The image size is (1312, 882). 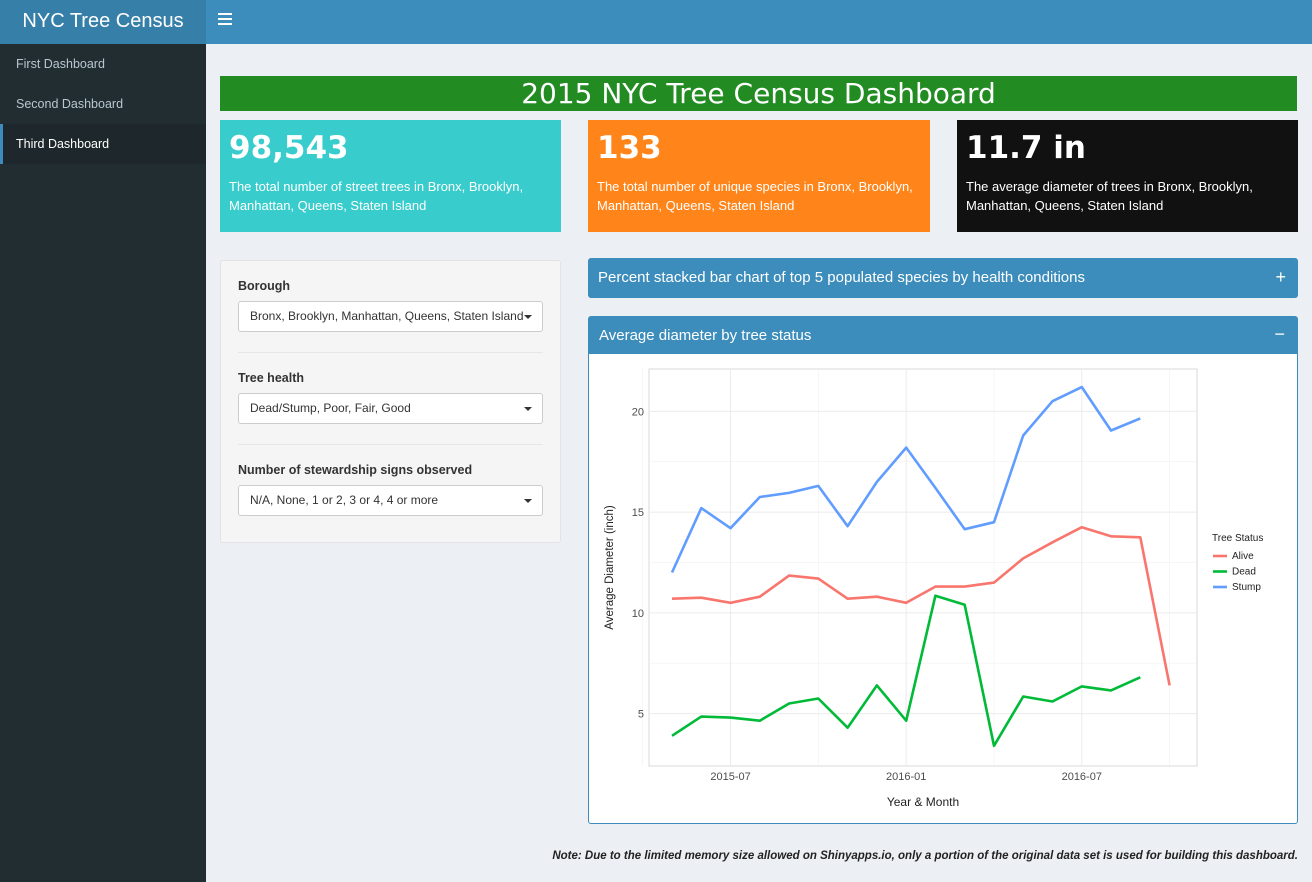 I want to click on filter-tree-health: Tree health Dead/Stump, Poor, Fair, Good, so click(x=390, y=388).